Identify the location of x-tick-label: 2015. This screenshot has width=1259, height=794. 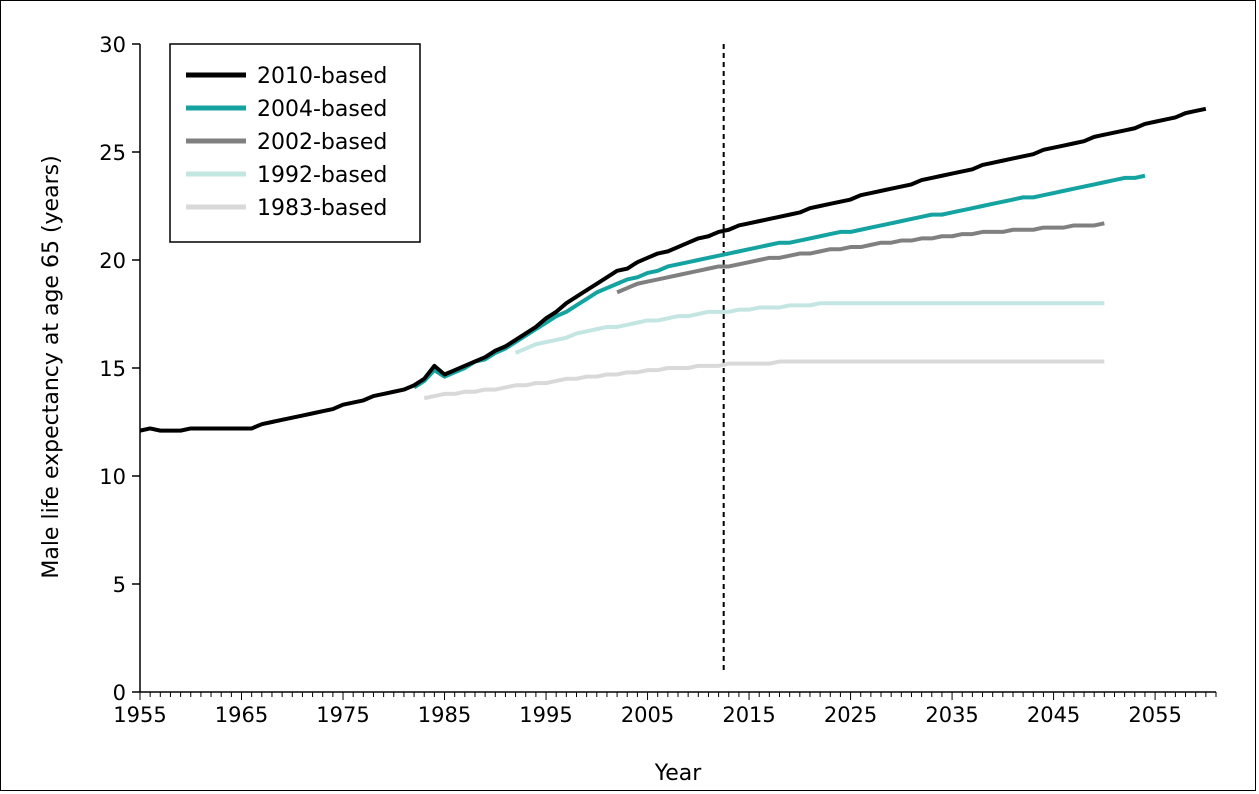
(748, 715).